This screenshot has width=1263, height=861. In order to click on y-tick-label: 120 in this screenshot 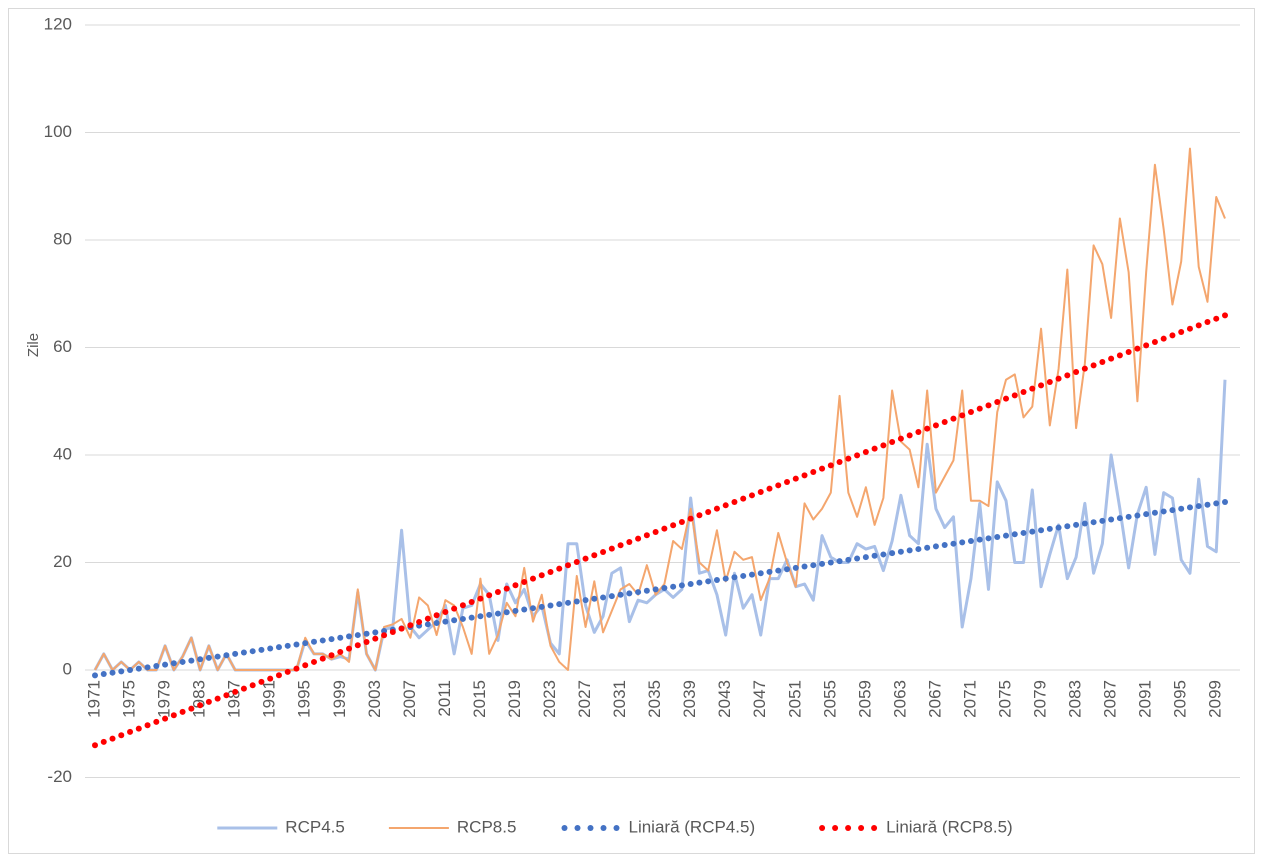, I will do `click(58, 23)`.